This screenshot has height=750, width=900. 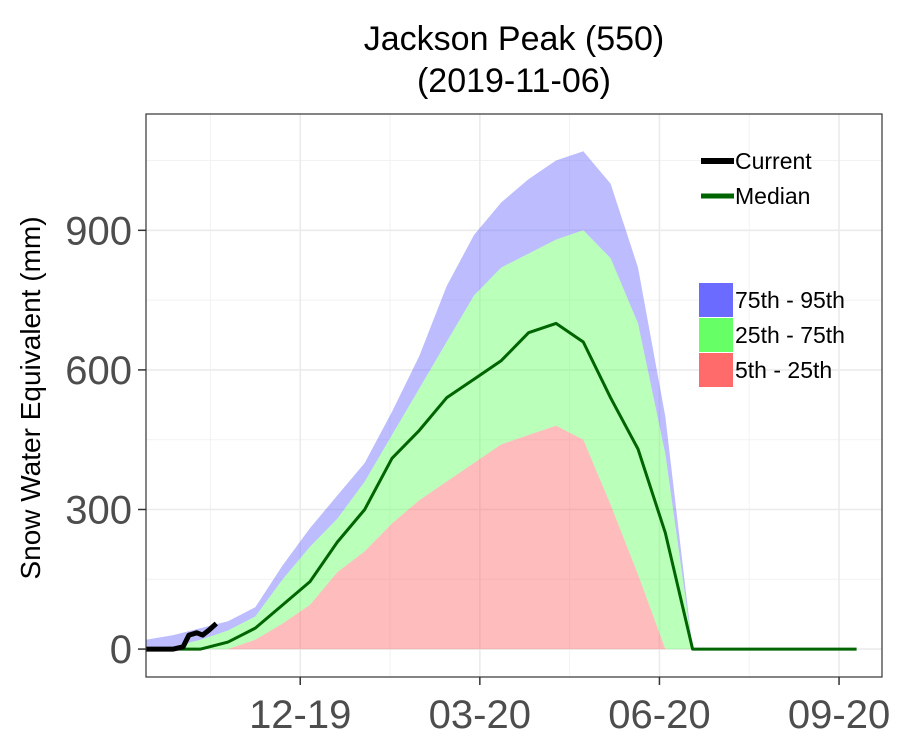 What do you see at coordinates (98, 371) in the screenshot?
I see `y-tick-label: 600` at bounding box center [98, 371].